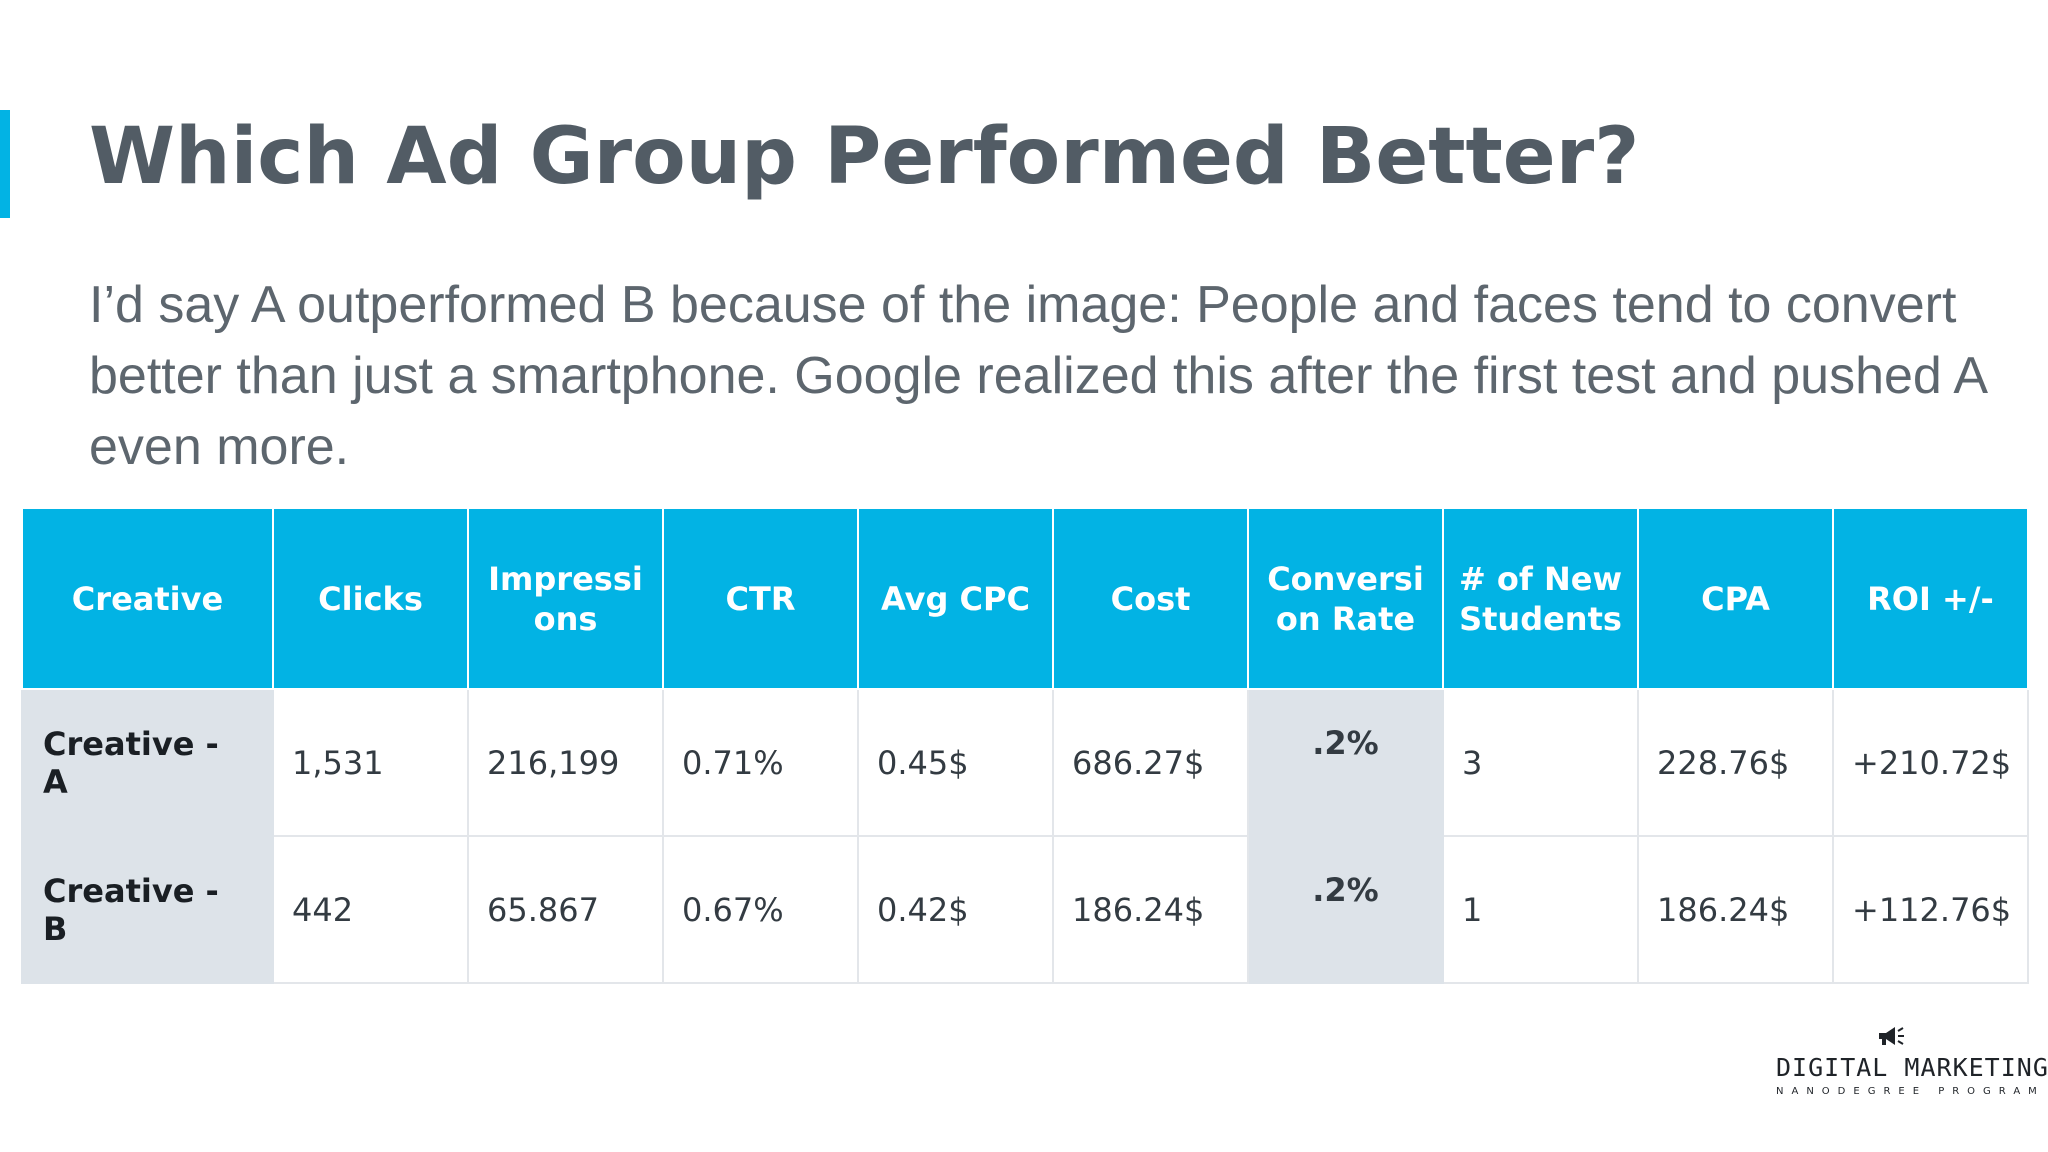 The width and height of the screenshot is (2048, 1152). Describe the element at coordinates (370, 762) in the screenshot. I see `cell-clicks: 1,531` at that location.